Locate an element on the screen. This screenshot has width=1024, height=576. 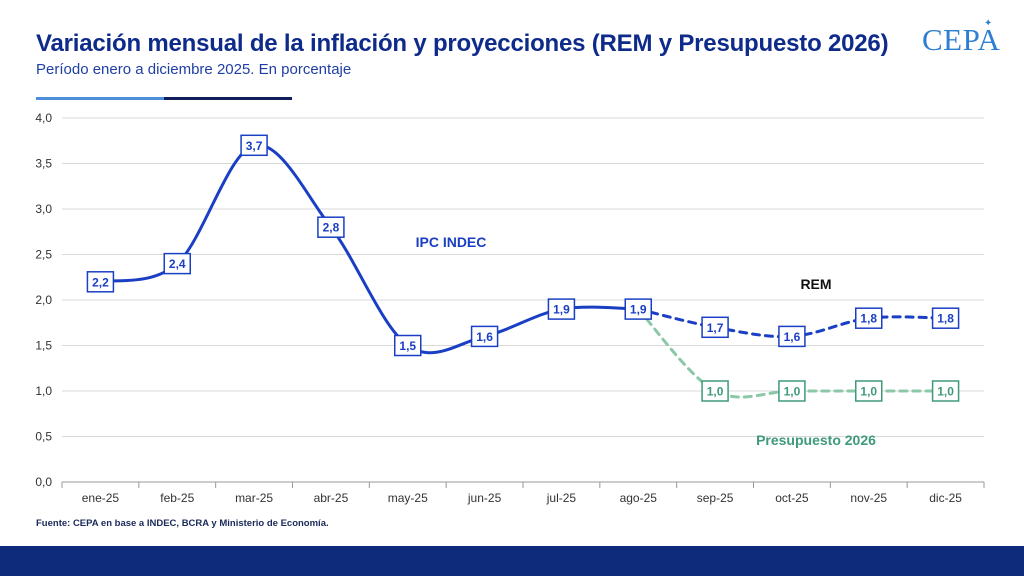
ipc-indec-data-label: 2,8 is located at coordinates (331, 228).